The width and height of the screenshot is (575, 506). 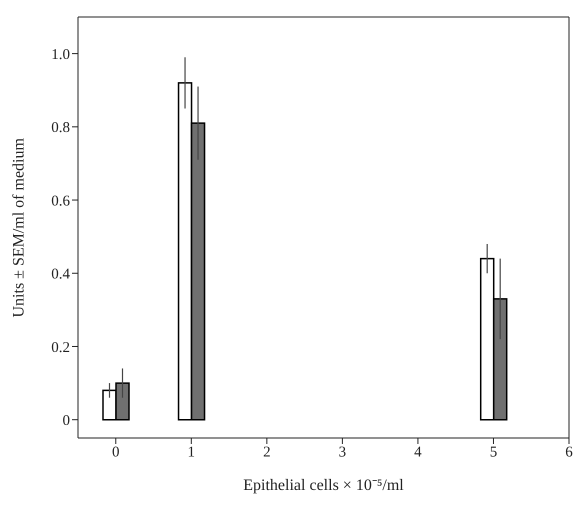 What do you see at coordinates (342, 452) in the screenshot?
I see `x-tick-label: 3` at bounding box center [342, 452].